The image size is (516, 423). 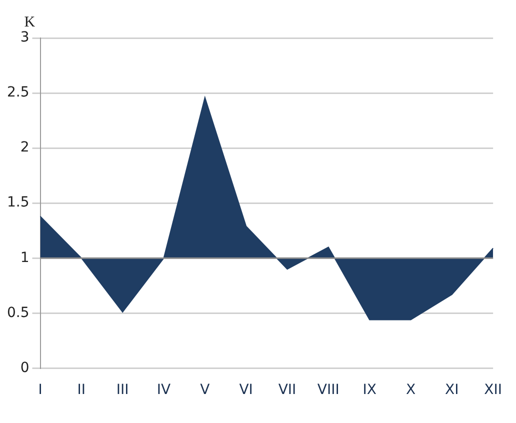 What do you see at coordinates (30, 22) in the screenshot?
I see `y-axis-title: K` at bounding box center [30, 22].